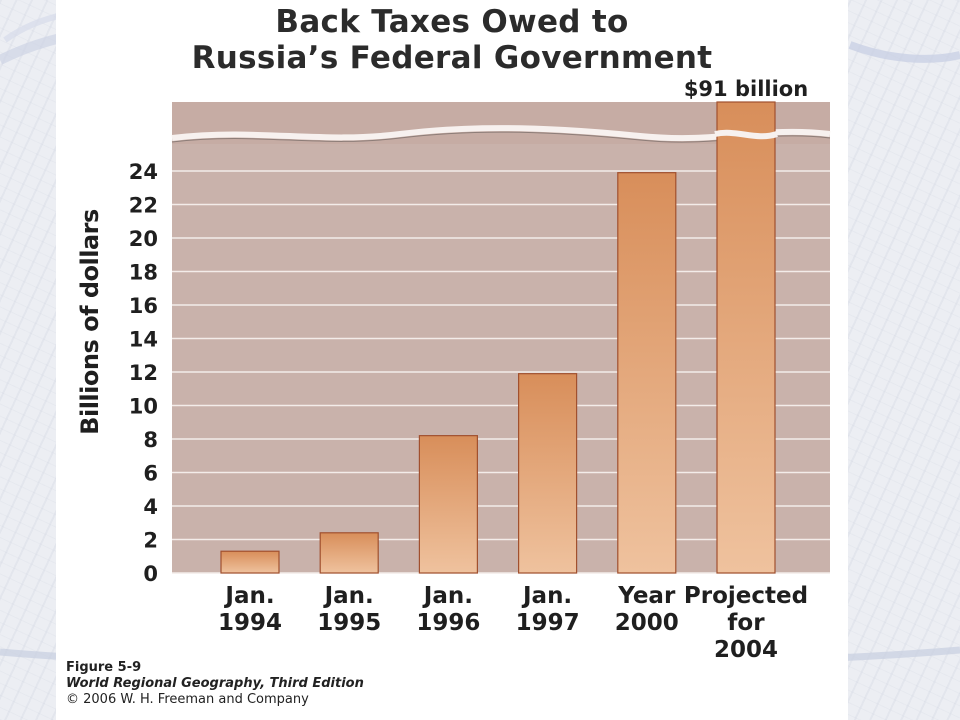  I want to click on y-tick-label: 22, so click(143, 206).